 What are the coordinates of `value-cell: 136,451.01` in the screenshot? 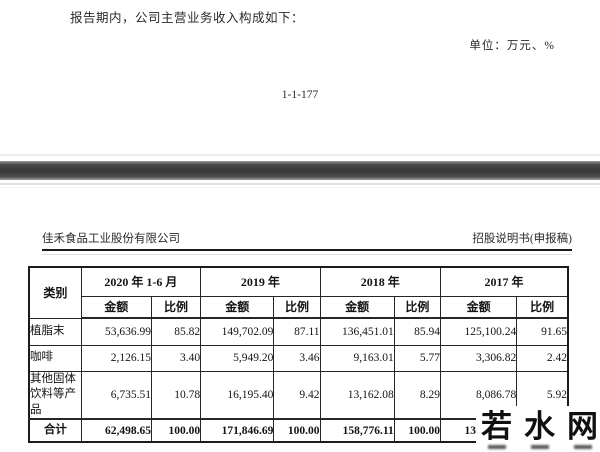 It's located at (357, 331).